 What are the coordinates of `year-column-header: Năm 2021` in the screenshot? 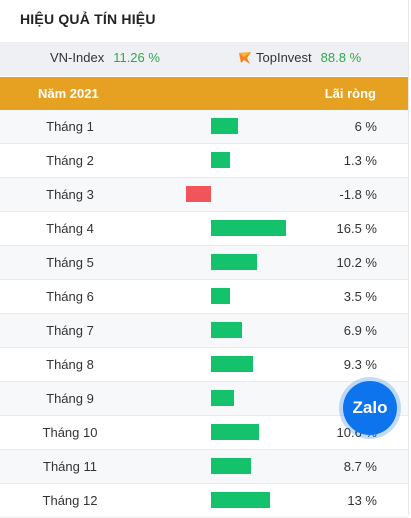 It's located at (68, 93).